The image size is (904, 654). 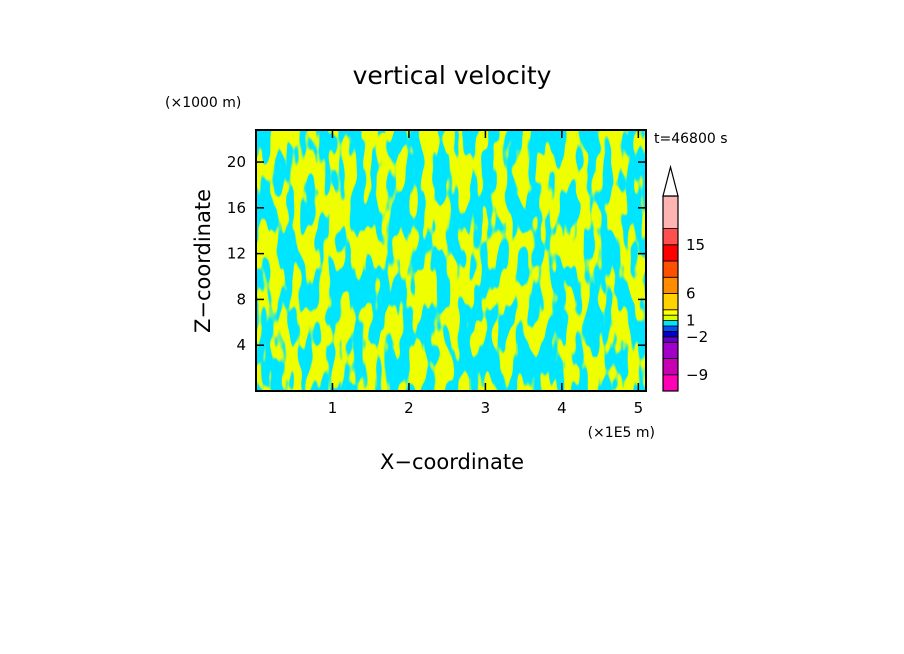 What do you see at coordinates (241, 345) in the screenshot?
I see `y-tick-label: 4` at bounding box center [241, 345].